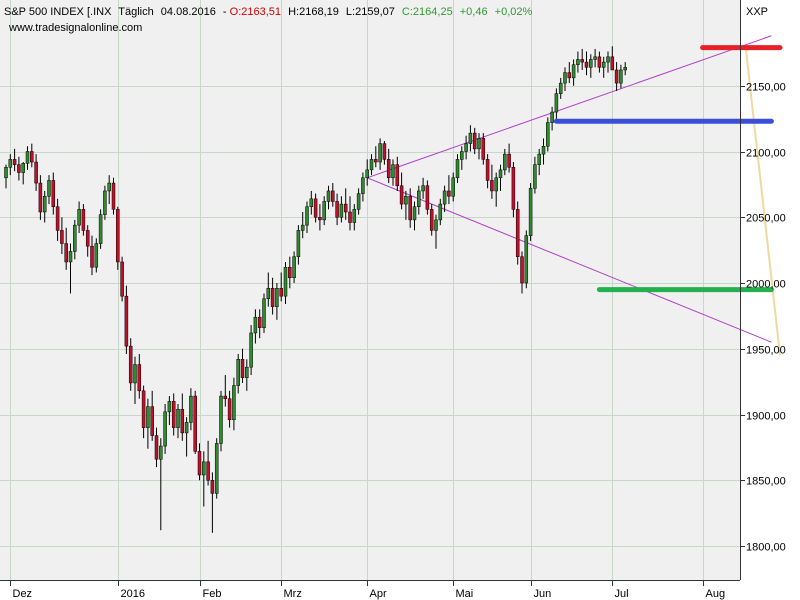 The image size is (800, 600). I want to click on x-tick-label: 2016, so click(133, 594).